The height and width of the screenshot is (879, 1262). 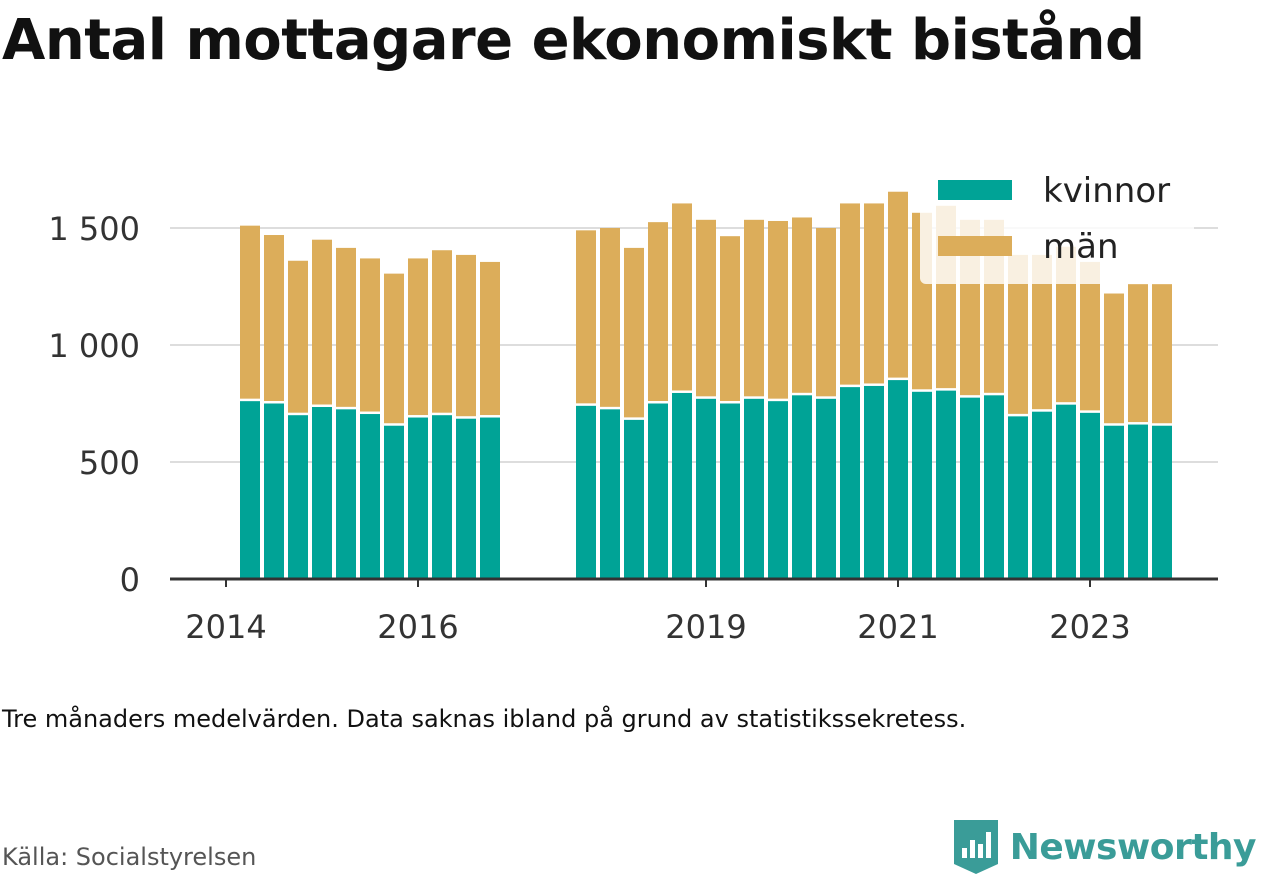 What do you see at coordinates (94, 346) in the screenshot?
I see `y-tick-label: 1 000` at bounding box center [94, 346].